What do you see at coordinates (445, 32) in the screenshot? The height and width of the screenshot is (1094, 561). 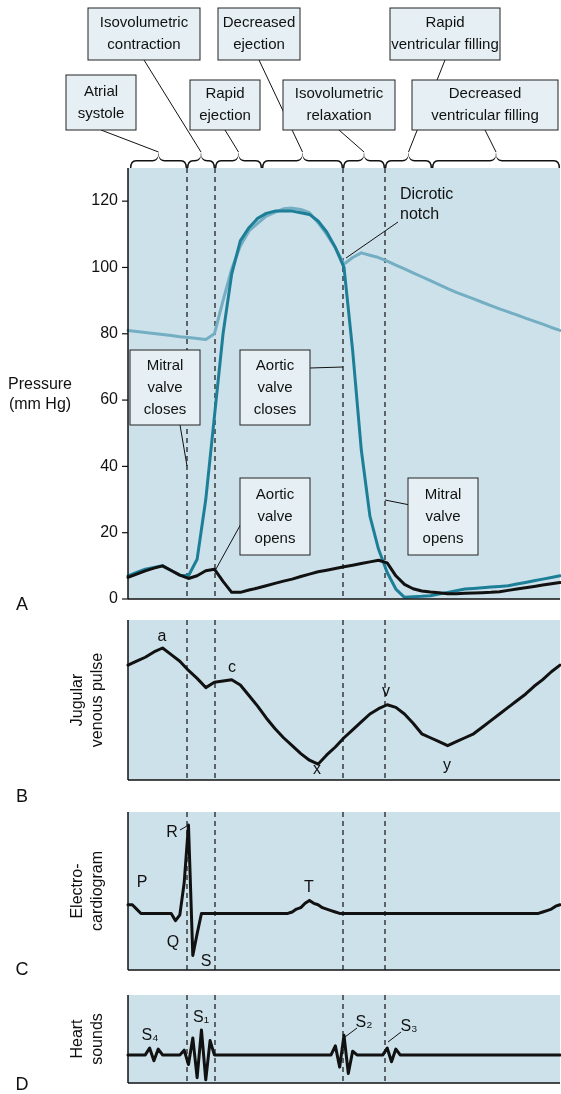 I see `text: Rapid ventricular filling` at bounding box center [445, 32].